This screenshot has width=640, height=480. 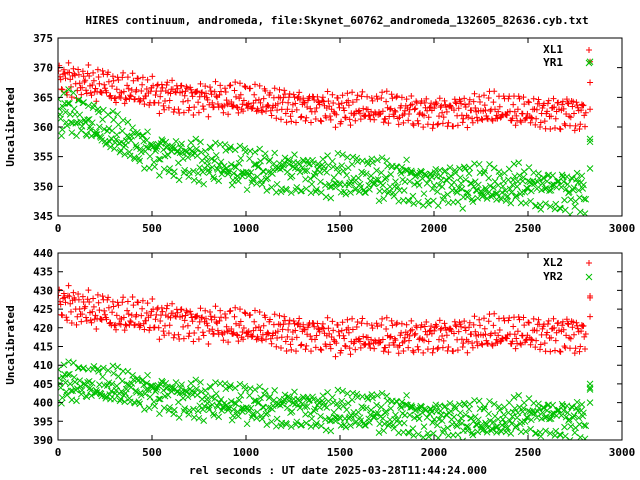 What do you see at coordinates (10, 126) in the screenshot?
I see `top-panel-y-axis-label: Uncalibrated` at bounding box center [10, 126].